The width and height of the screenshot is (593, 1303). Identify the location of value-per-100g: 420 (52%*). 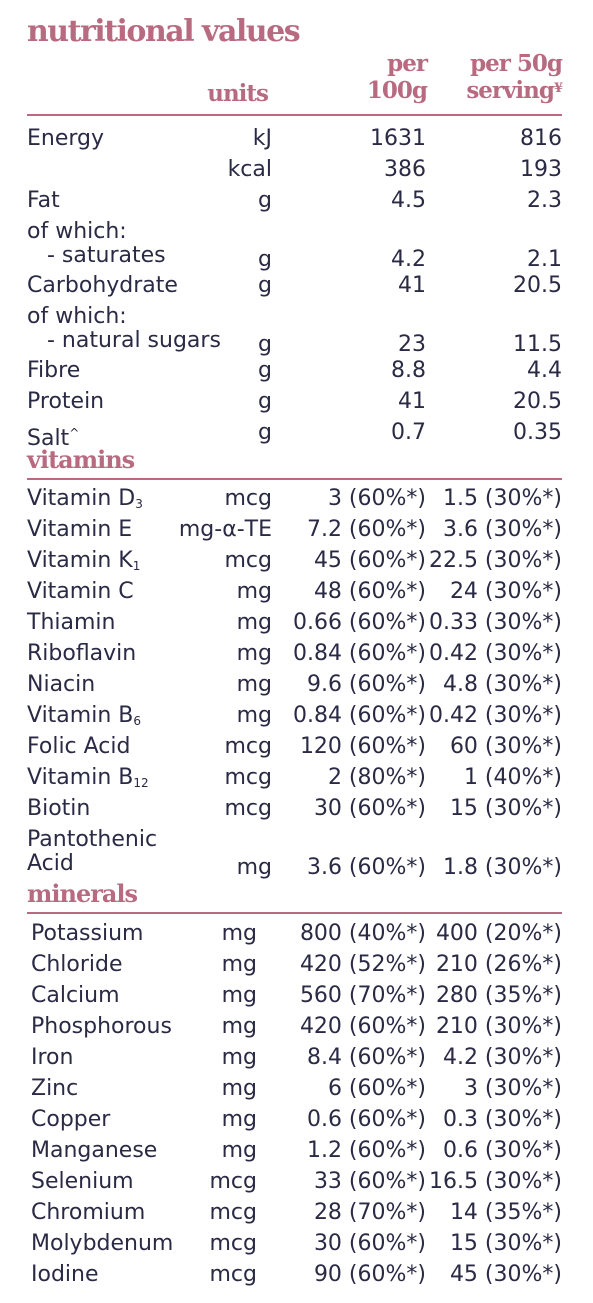
(362, 964).